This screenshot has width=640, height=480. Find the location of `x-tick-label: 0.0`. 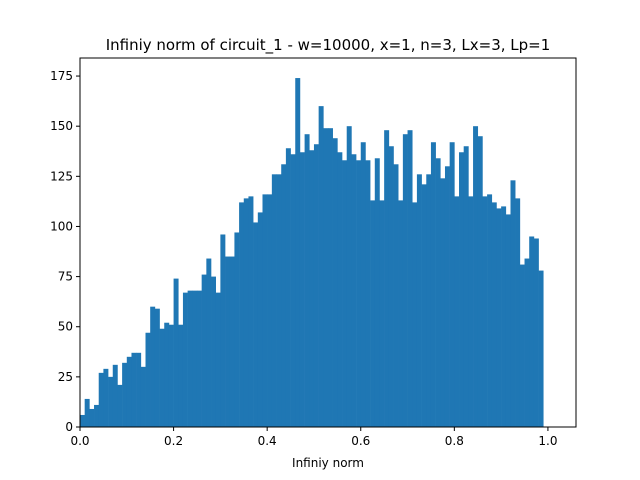

x-tick-label: 0.0 is located at coordinates (79, 441).